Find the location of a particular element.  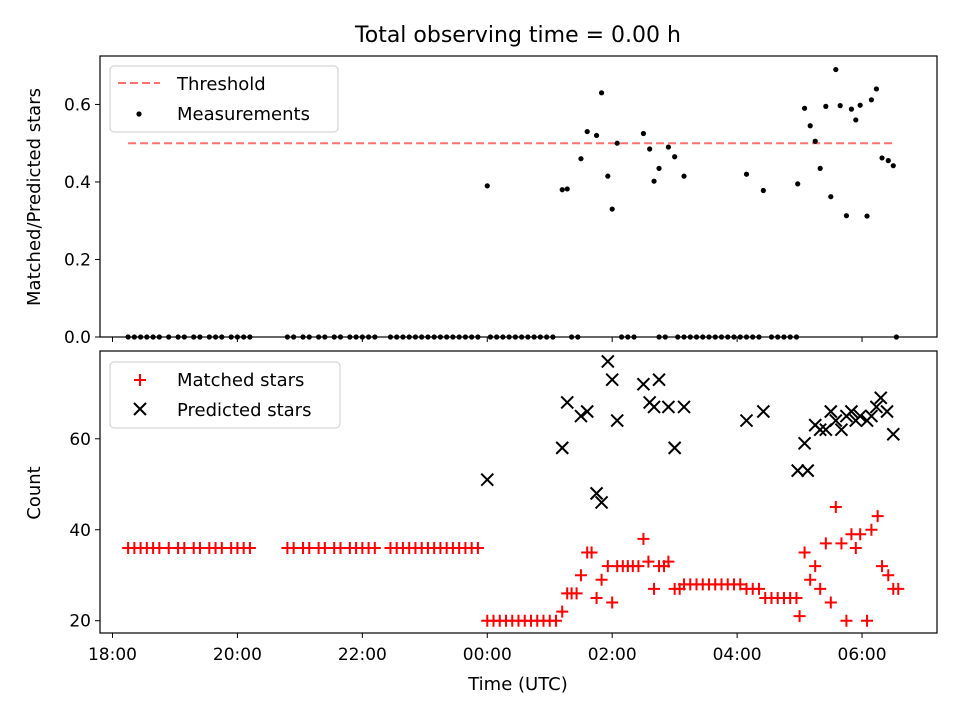

x-tick-label: 00:00 is located at coordinates (487, 655).